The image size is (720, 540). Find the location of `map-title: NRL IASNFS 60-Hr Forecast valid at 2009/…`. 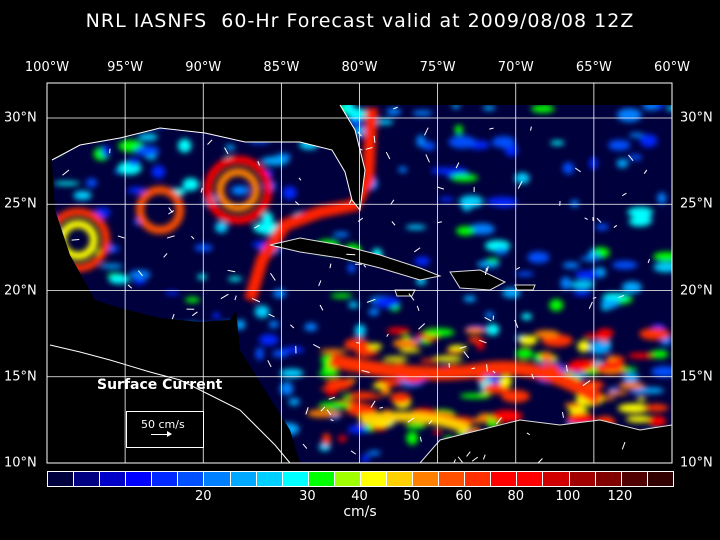

map-title: NRL IASNFS 60-Hr Forecast valid at 2009/… is located at coordinates (360, 21).